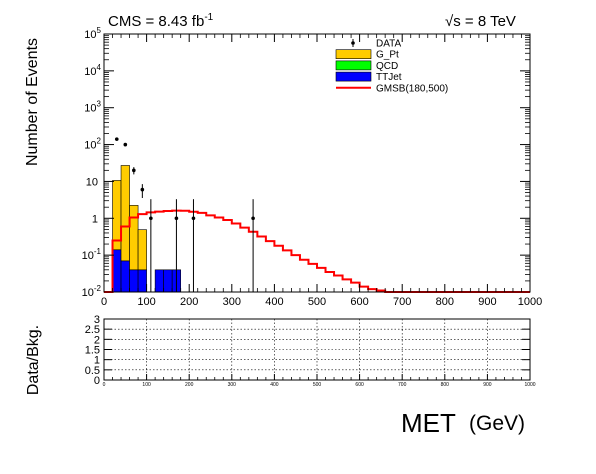  Describe the element at coordinates (92, 254) in the screenshot. I see `y-tick-label: 10⁻¹` at that location.